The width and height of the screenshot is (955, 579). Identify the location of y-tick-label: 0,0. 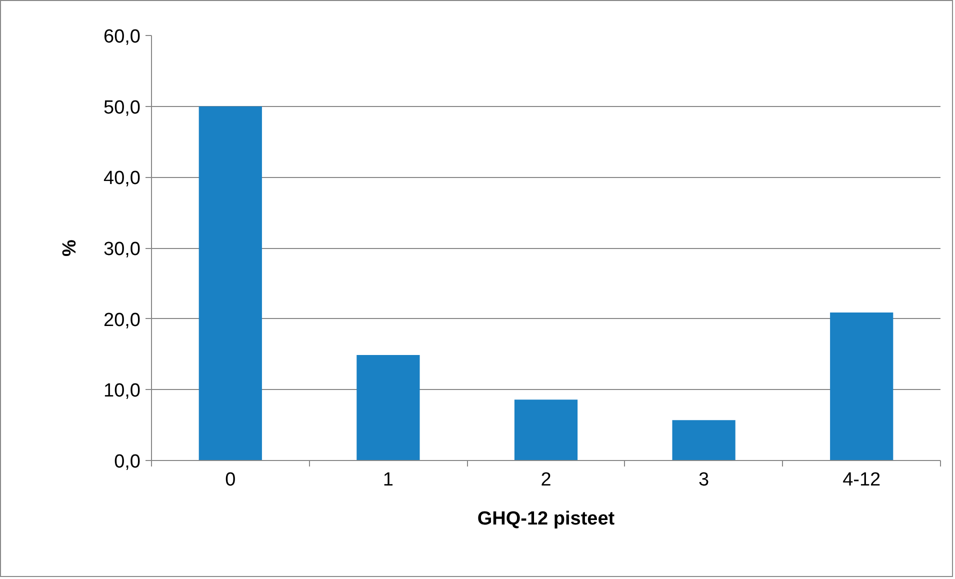
(127, 462).